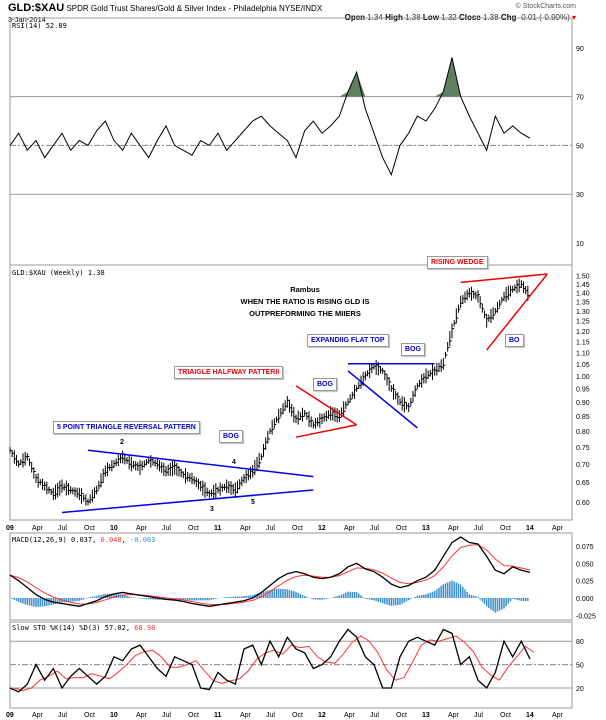  Describe the element at coordinates (514, 340) in the screenshot. I see `bo-label: BO` at that location.